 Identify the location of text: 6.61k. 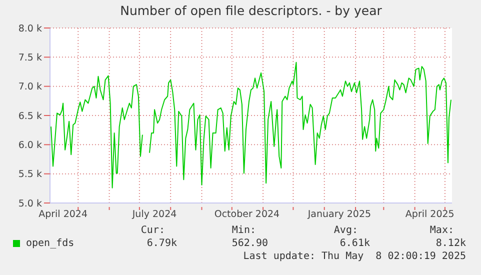
(355, 243).